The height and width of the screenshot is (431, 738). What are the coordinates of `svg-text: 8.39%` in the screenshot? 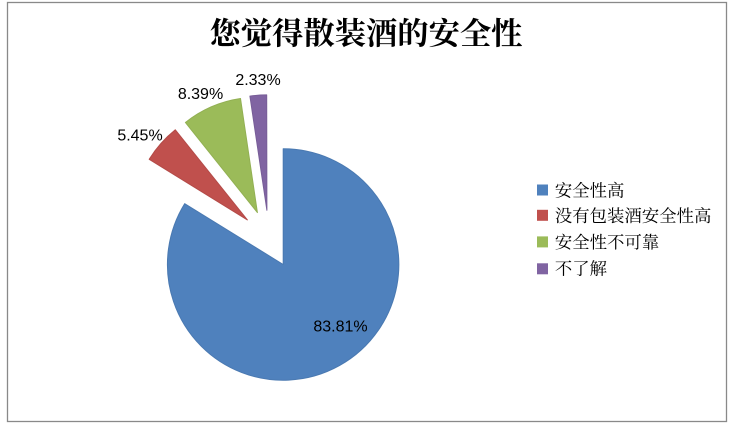 It's located at (200, 94).